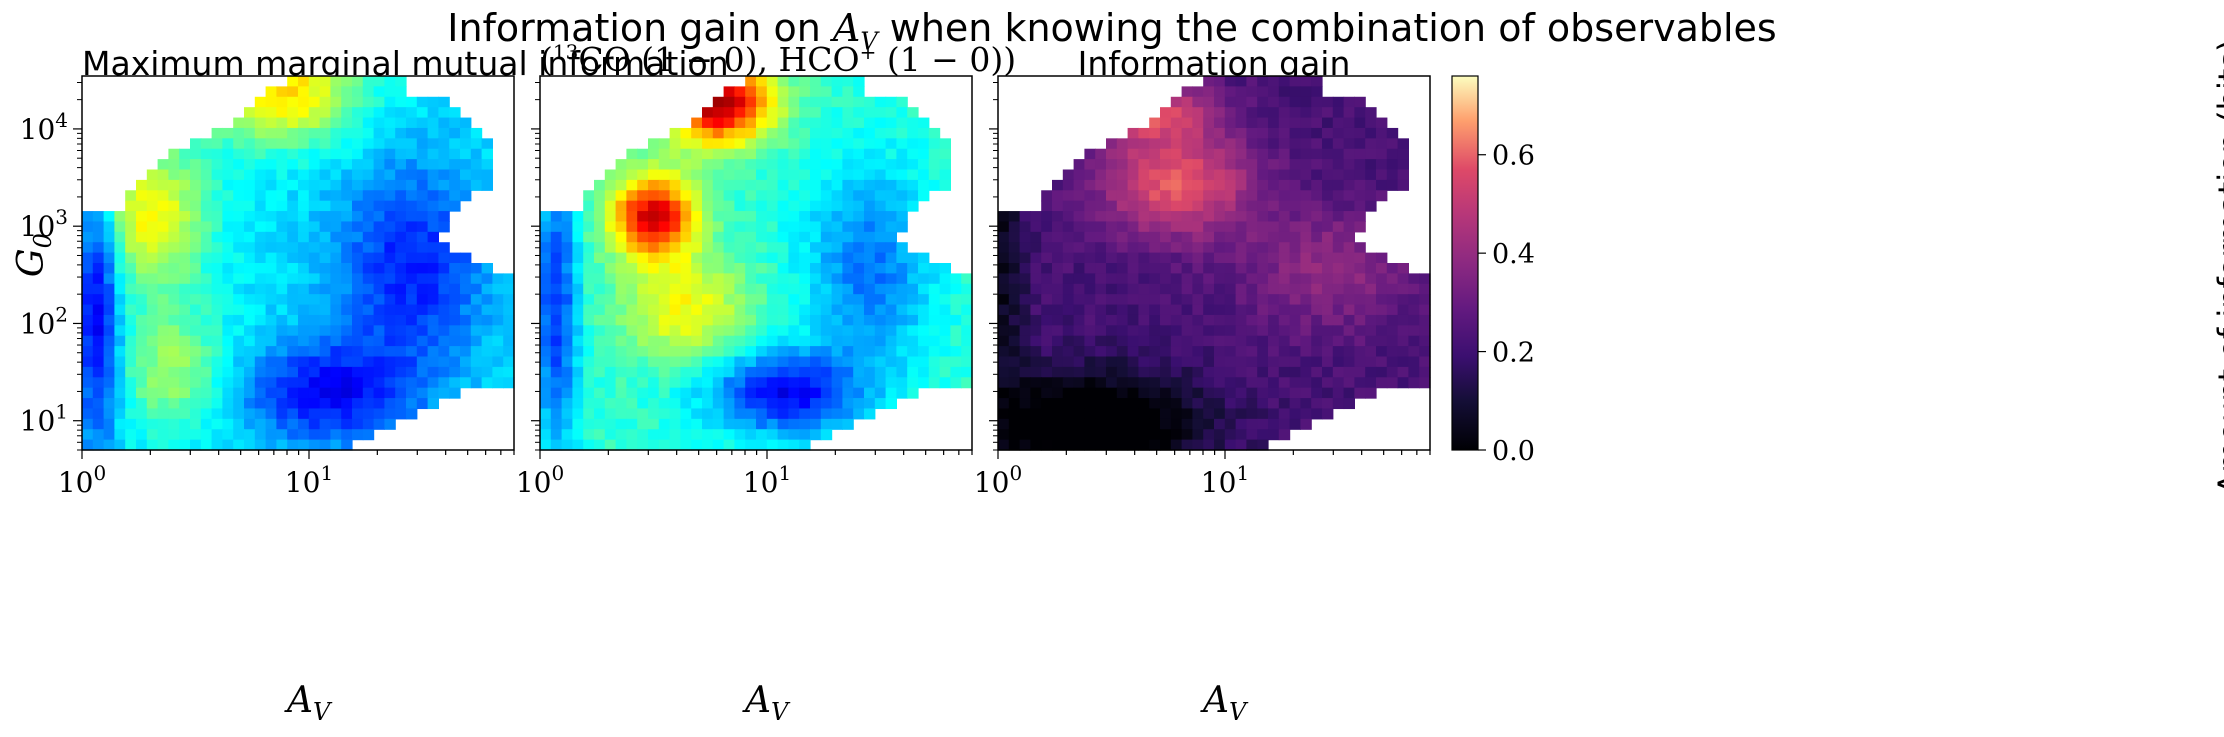  Describe the element at coordinates (1216, 700) in the screenshot. I see `panel-3-xlabel-base: A` at that location.